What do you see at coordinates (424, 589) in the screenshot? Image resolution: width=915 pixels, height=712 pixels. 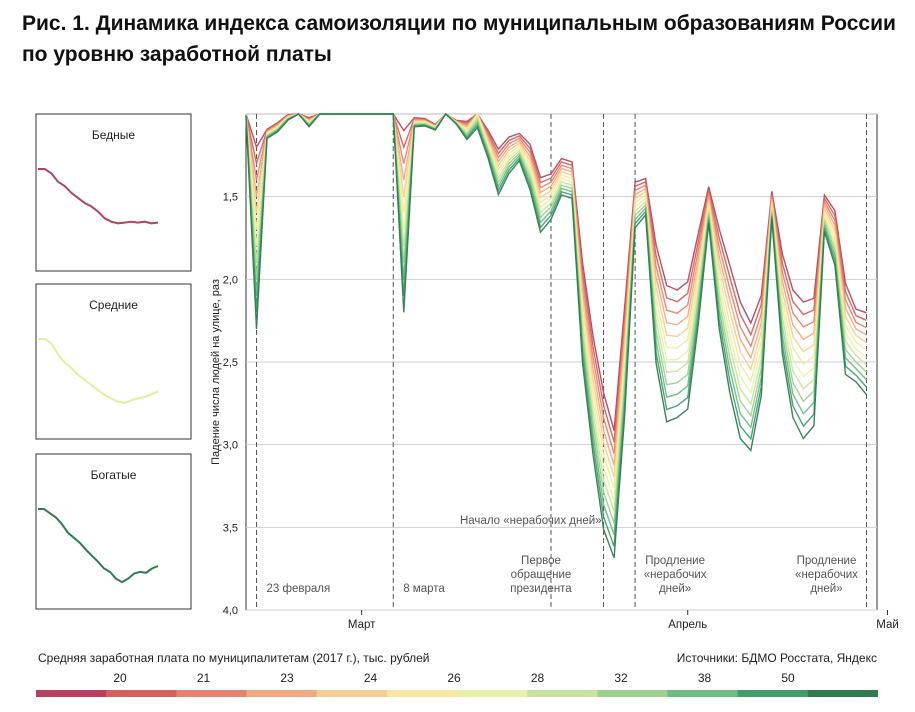 I see `event-label-mar8: 8 марта` at bounding box center [424, 589].